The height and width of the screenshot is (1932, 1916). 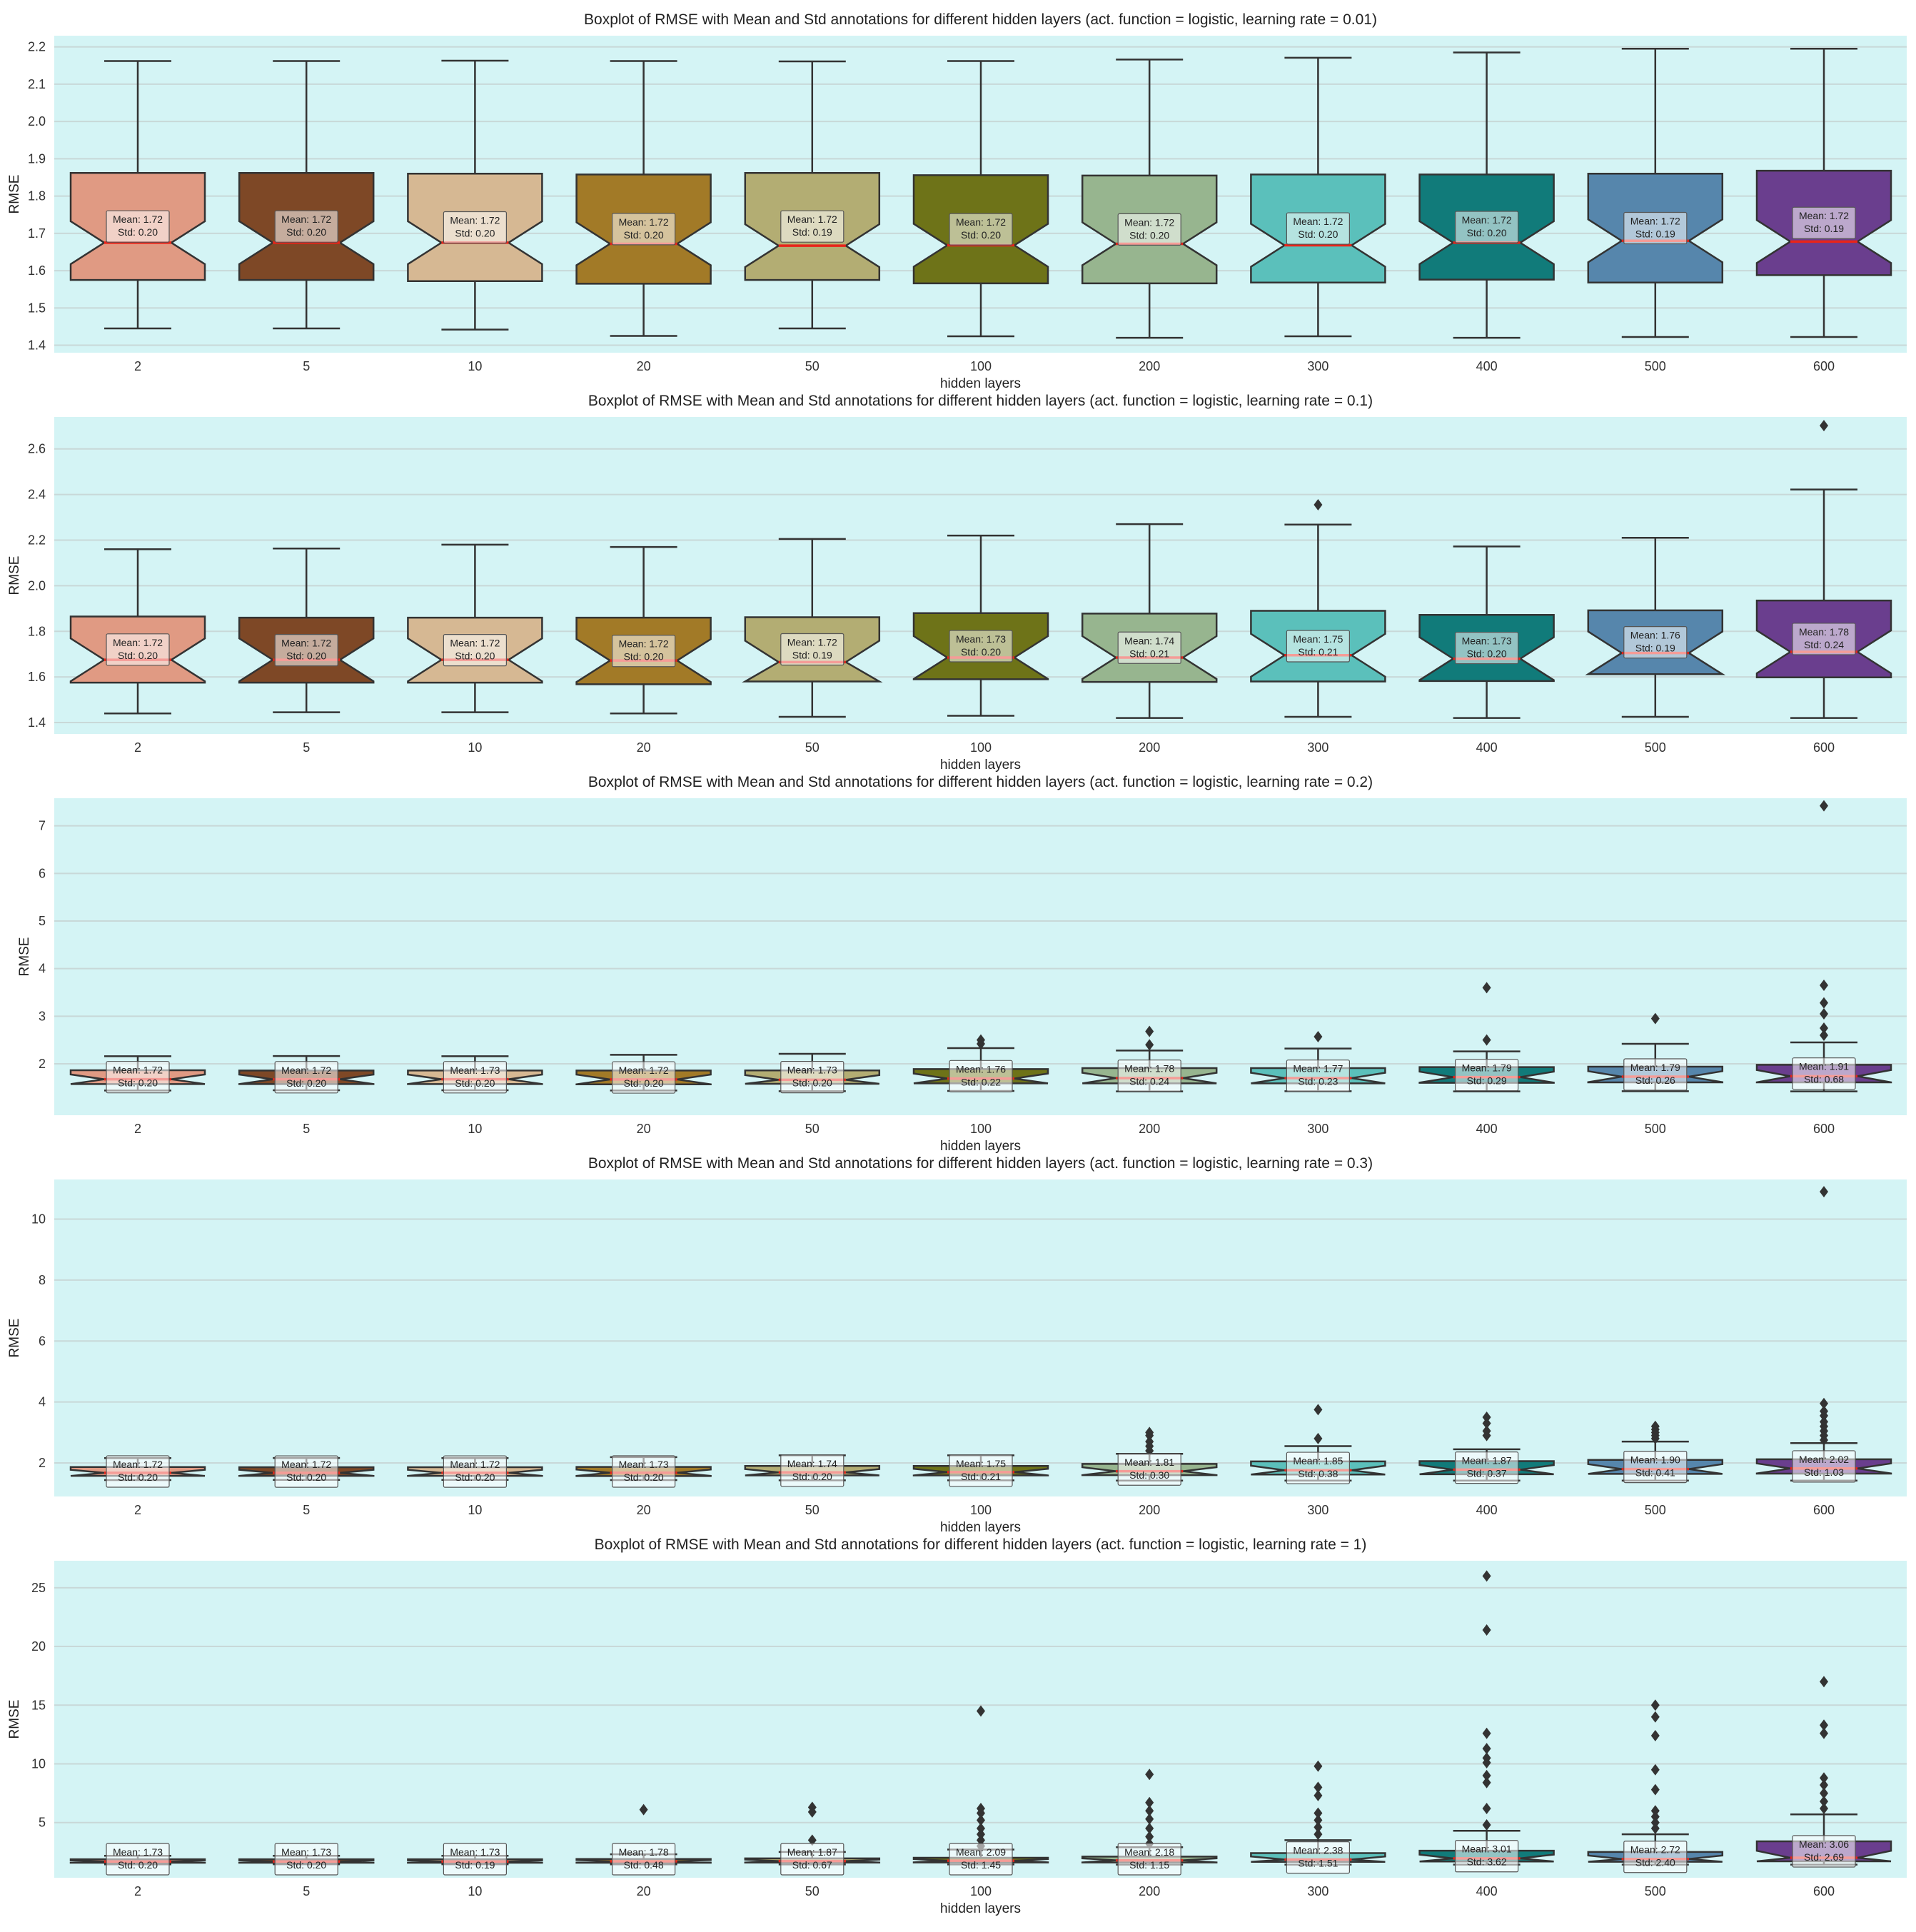 I want to click on mean-label: Mean: 1.79, so click(x=1655, y=1067).